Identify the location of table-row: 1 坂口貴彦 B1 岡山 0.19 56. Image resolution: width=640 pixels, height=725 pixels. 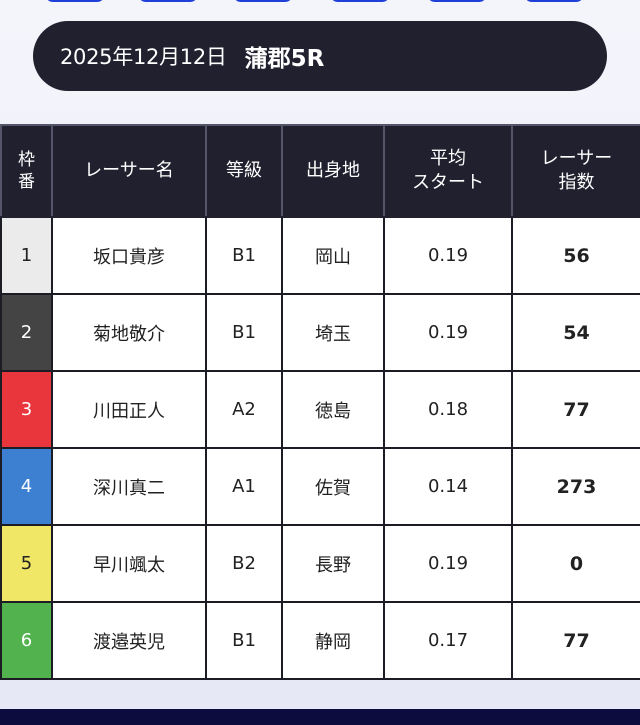
(320, 255).